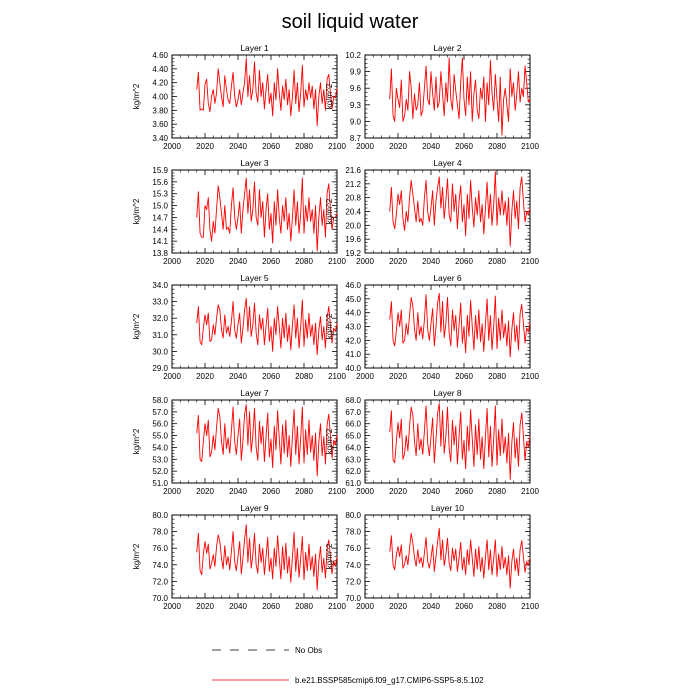 The image size is (700, 700). Describe the element at coordinates (353, 285) in the screenshot. I see `y-tick-label: 46.0` at that location.